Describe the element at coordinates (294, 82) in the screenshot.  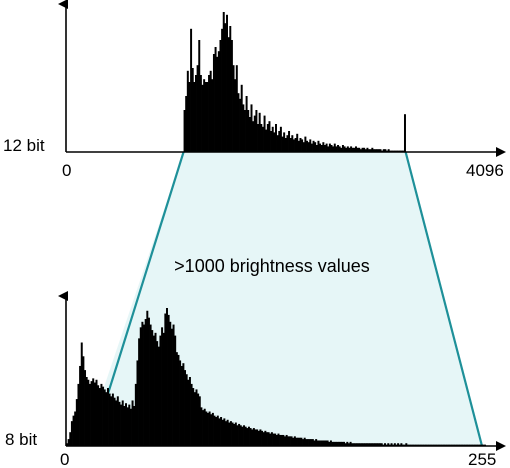
I see `histogram-12bit-bars` at that location.